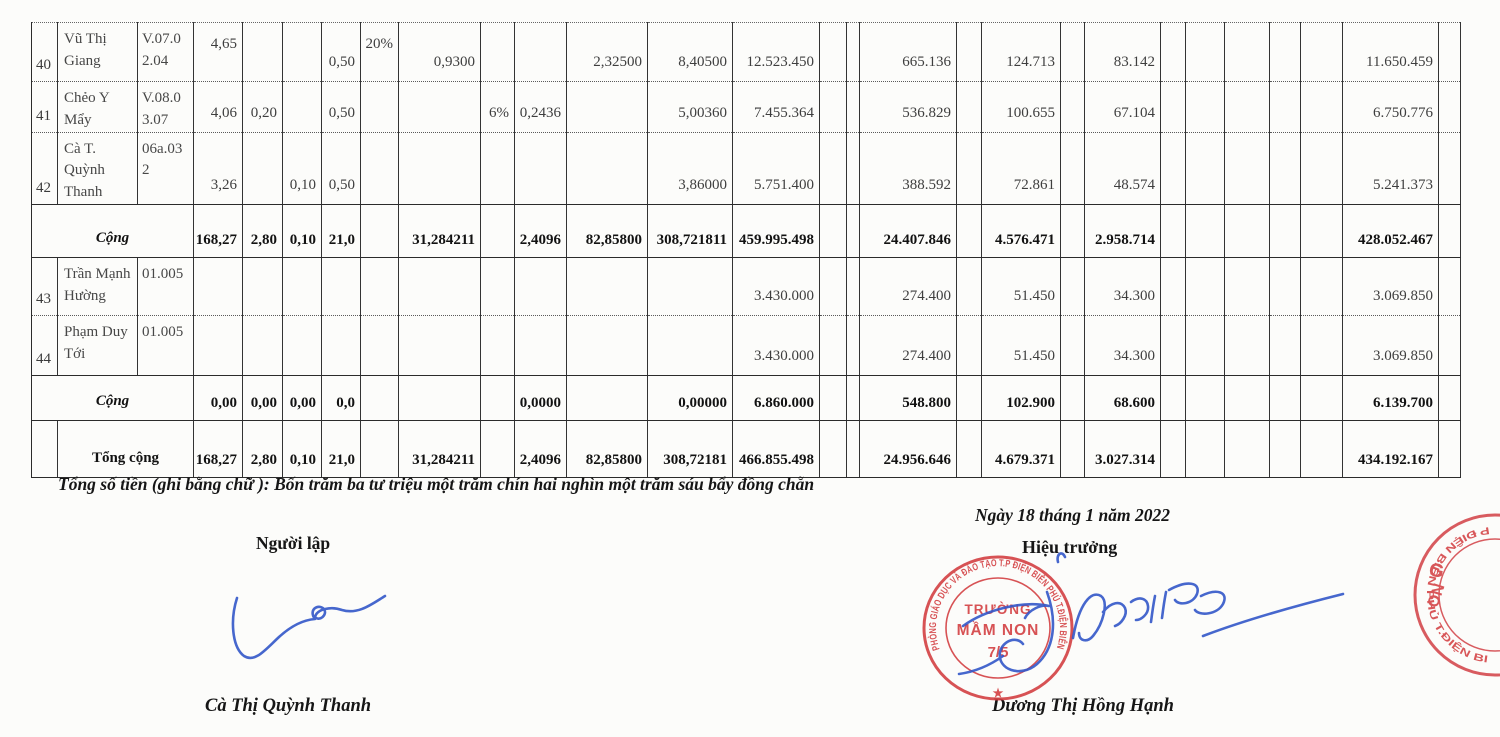 The width and height of the screenshot is (1500, 737). I want to click on table-cell: 308,721811, so click(690, 231).